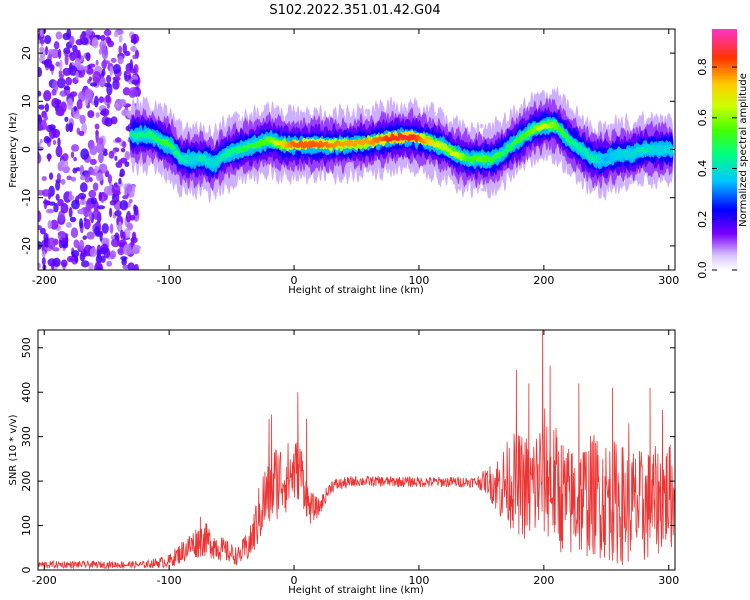  I want to click on snr-xtick-label: -100, so click(169, 580).